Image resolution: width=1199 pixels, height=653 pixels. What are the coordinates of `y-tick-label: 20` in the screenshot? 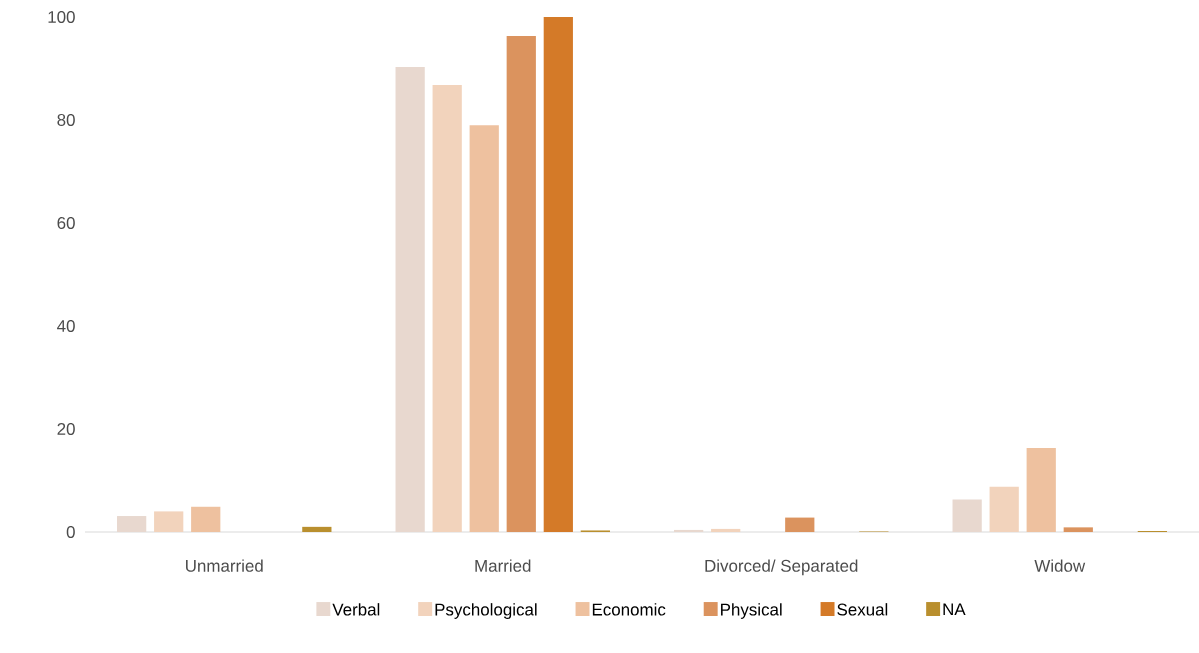 It's located at (66, 429).